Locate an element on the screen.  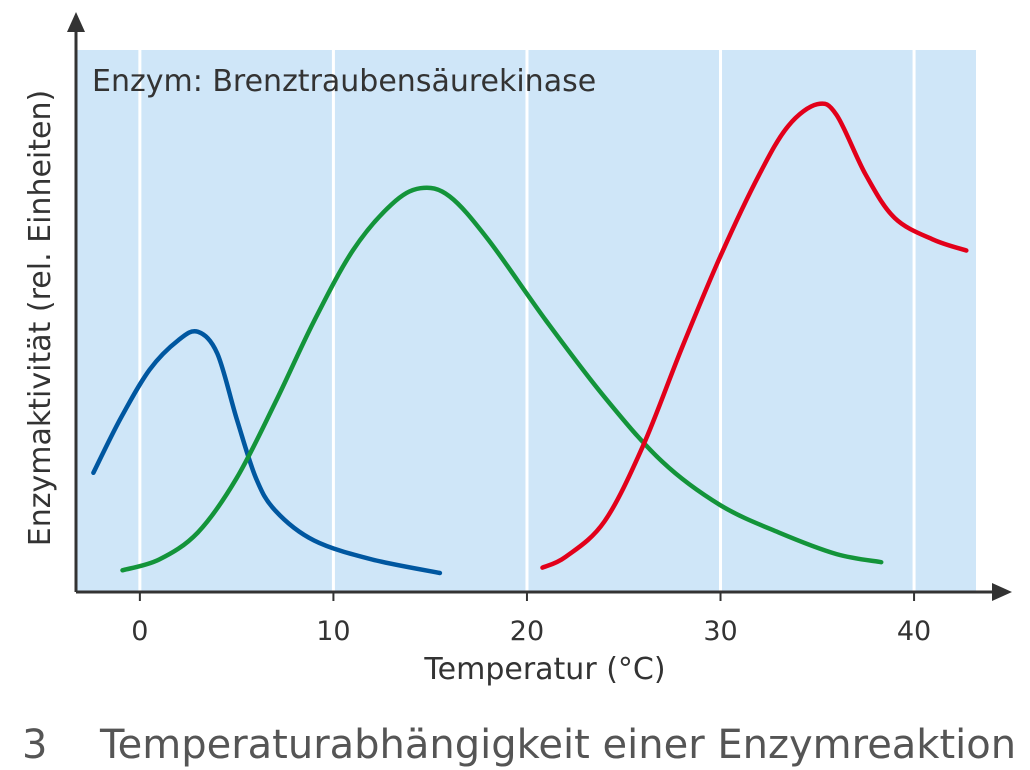
figure-number: 3 is located at coordinates (35, 745).